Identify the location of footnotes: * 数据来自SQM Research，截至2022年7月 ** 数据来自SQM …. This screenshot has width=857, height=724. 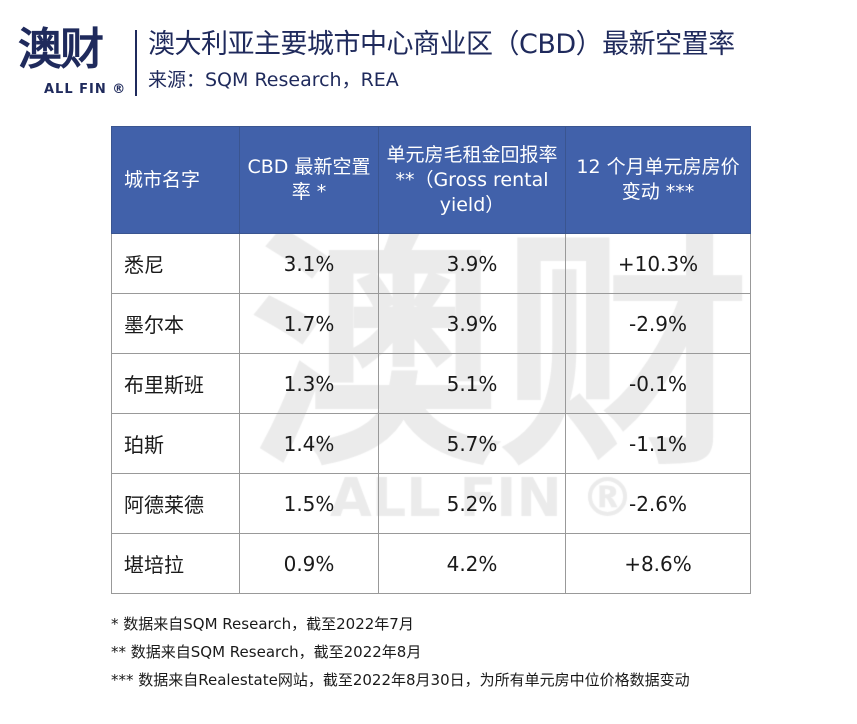
(400, 652).